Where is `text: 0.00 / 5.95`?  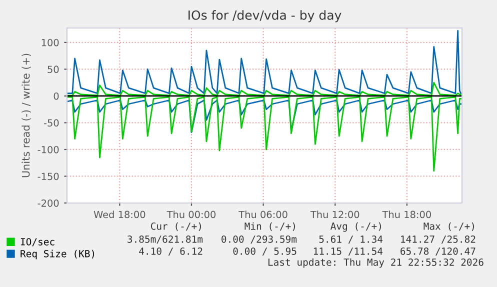 text: 0.00 / 5.95 is located at coordinates (264, 251).